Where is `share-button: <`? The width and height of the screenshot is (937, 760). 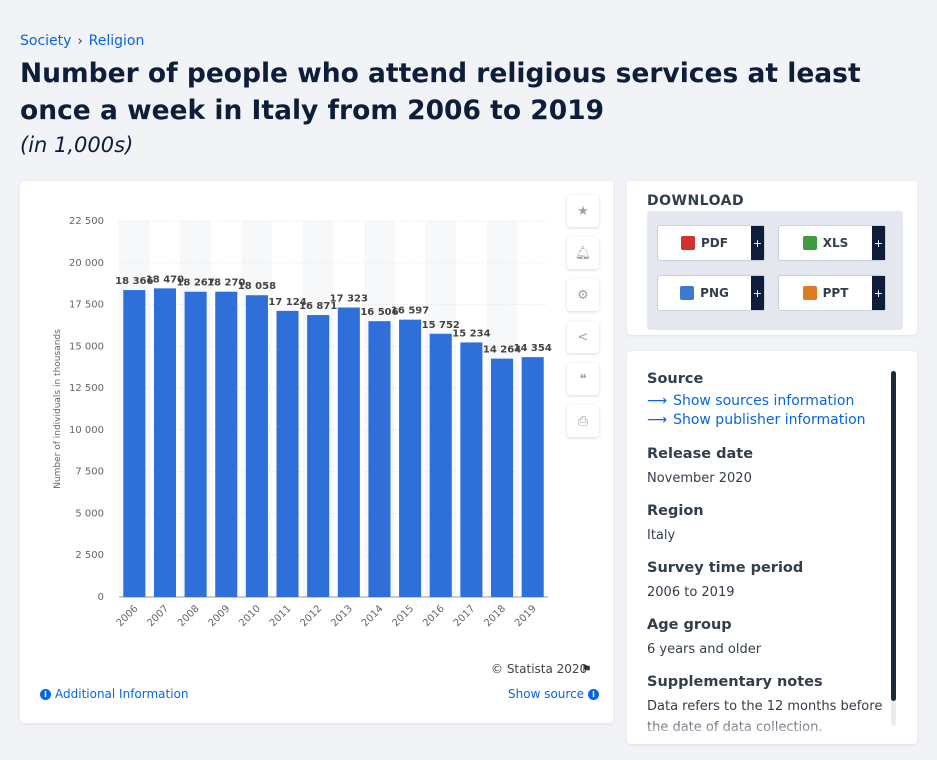
share-button: < is located at coordinates (583, 337).